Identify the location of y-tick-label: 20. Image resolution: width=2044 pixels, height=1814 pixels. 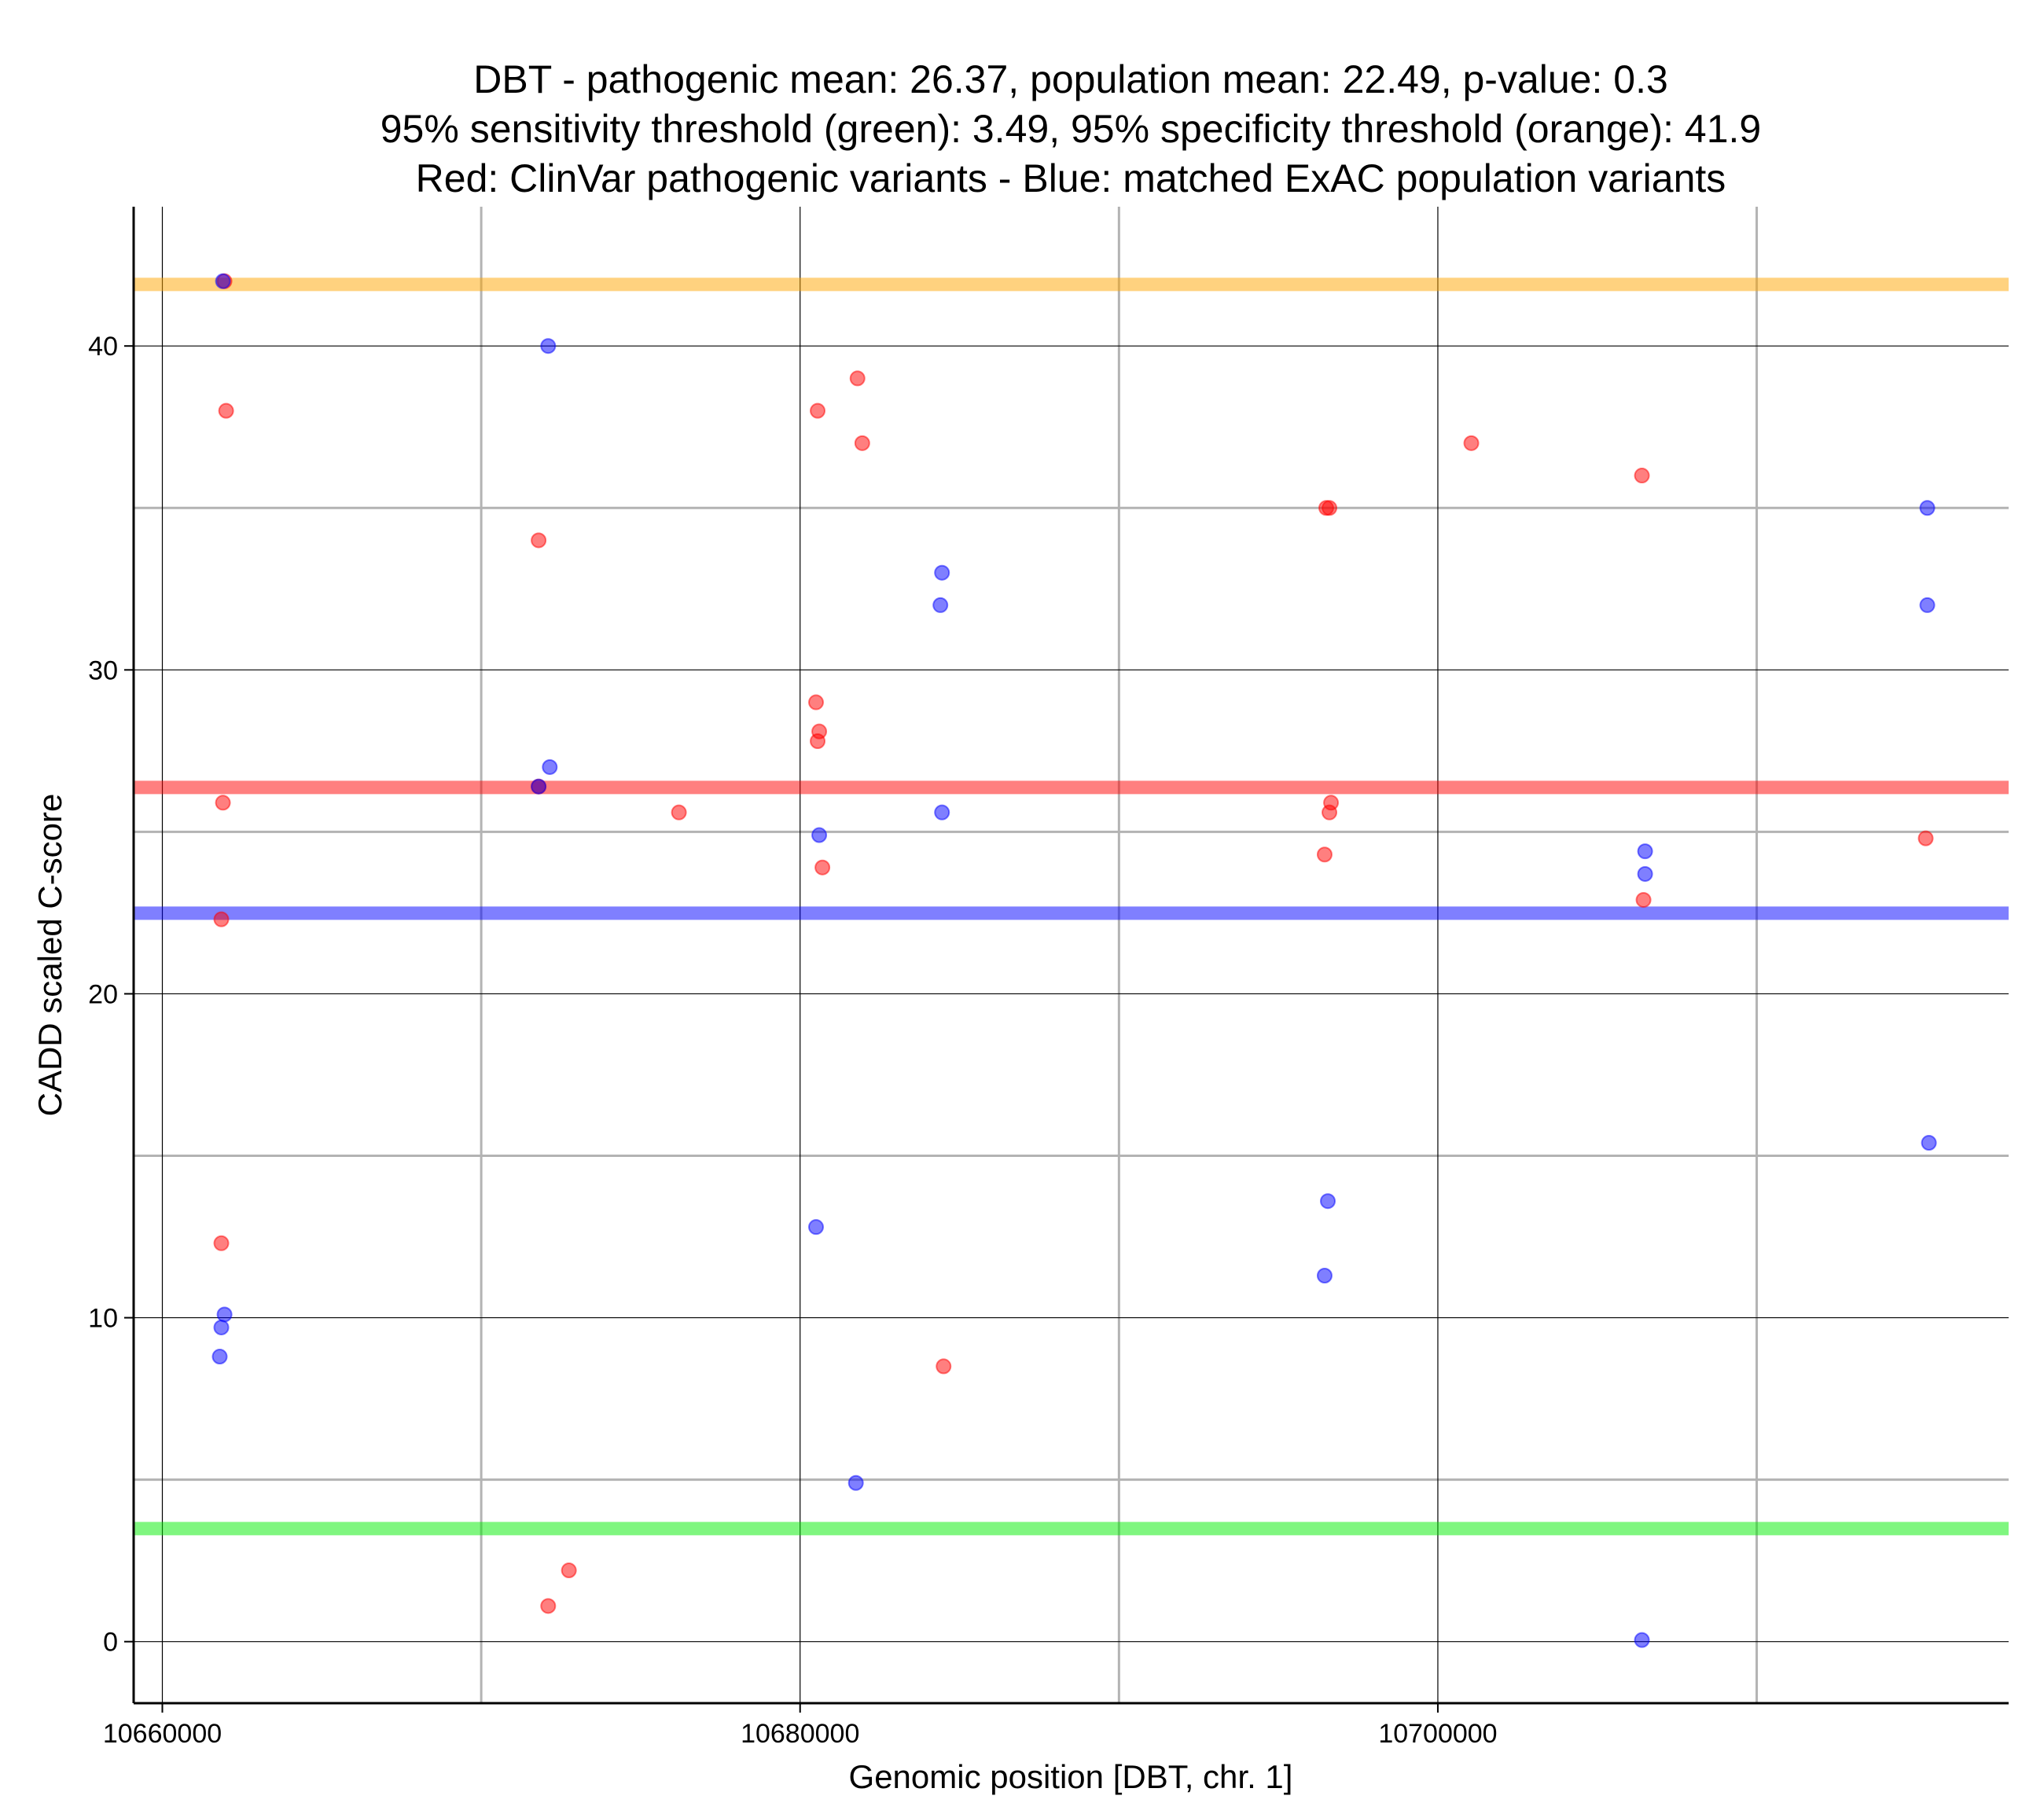
(103, 994).